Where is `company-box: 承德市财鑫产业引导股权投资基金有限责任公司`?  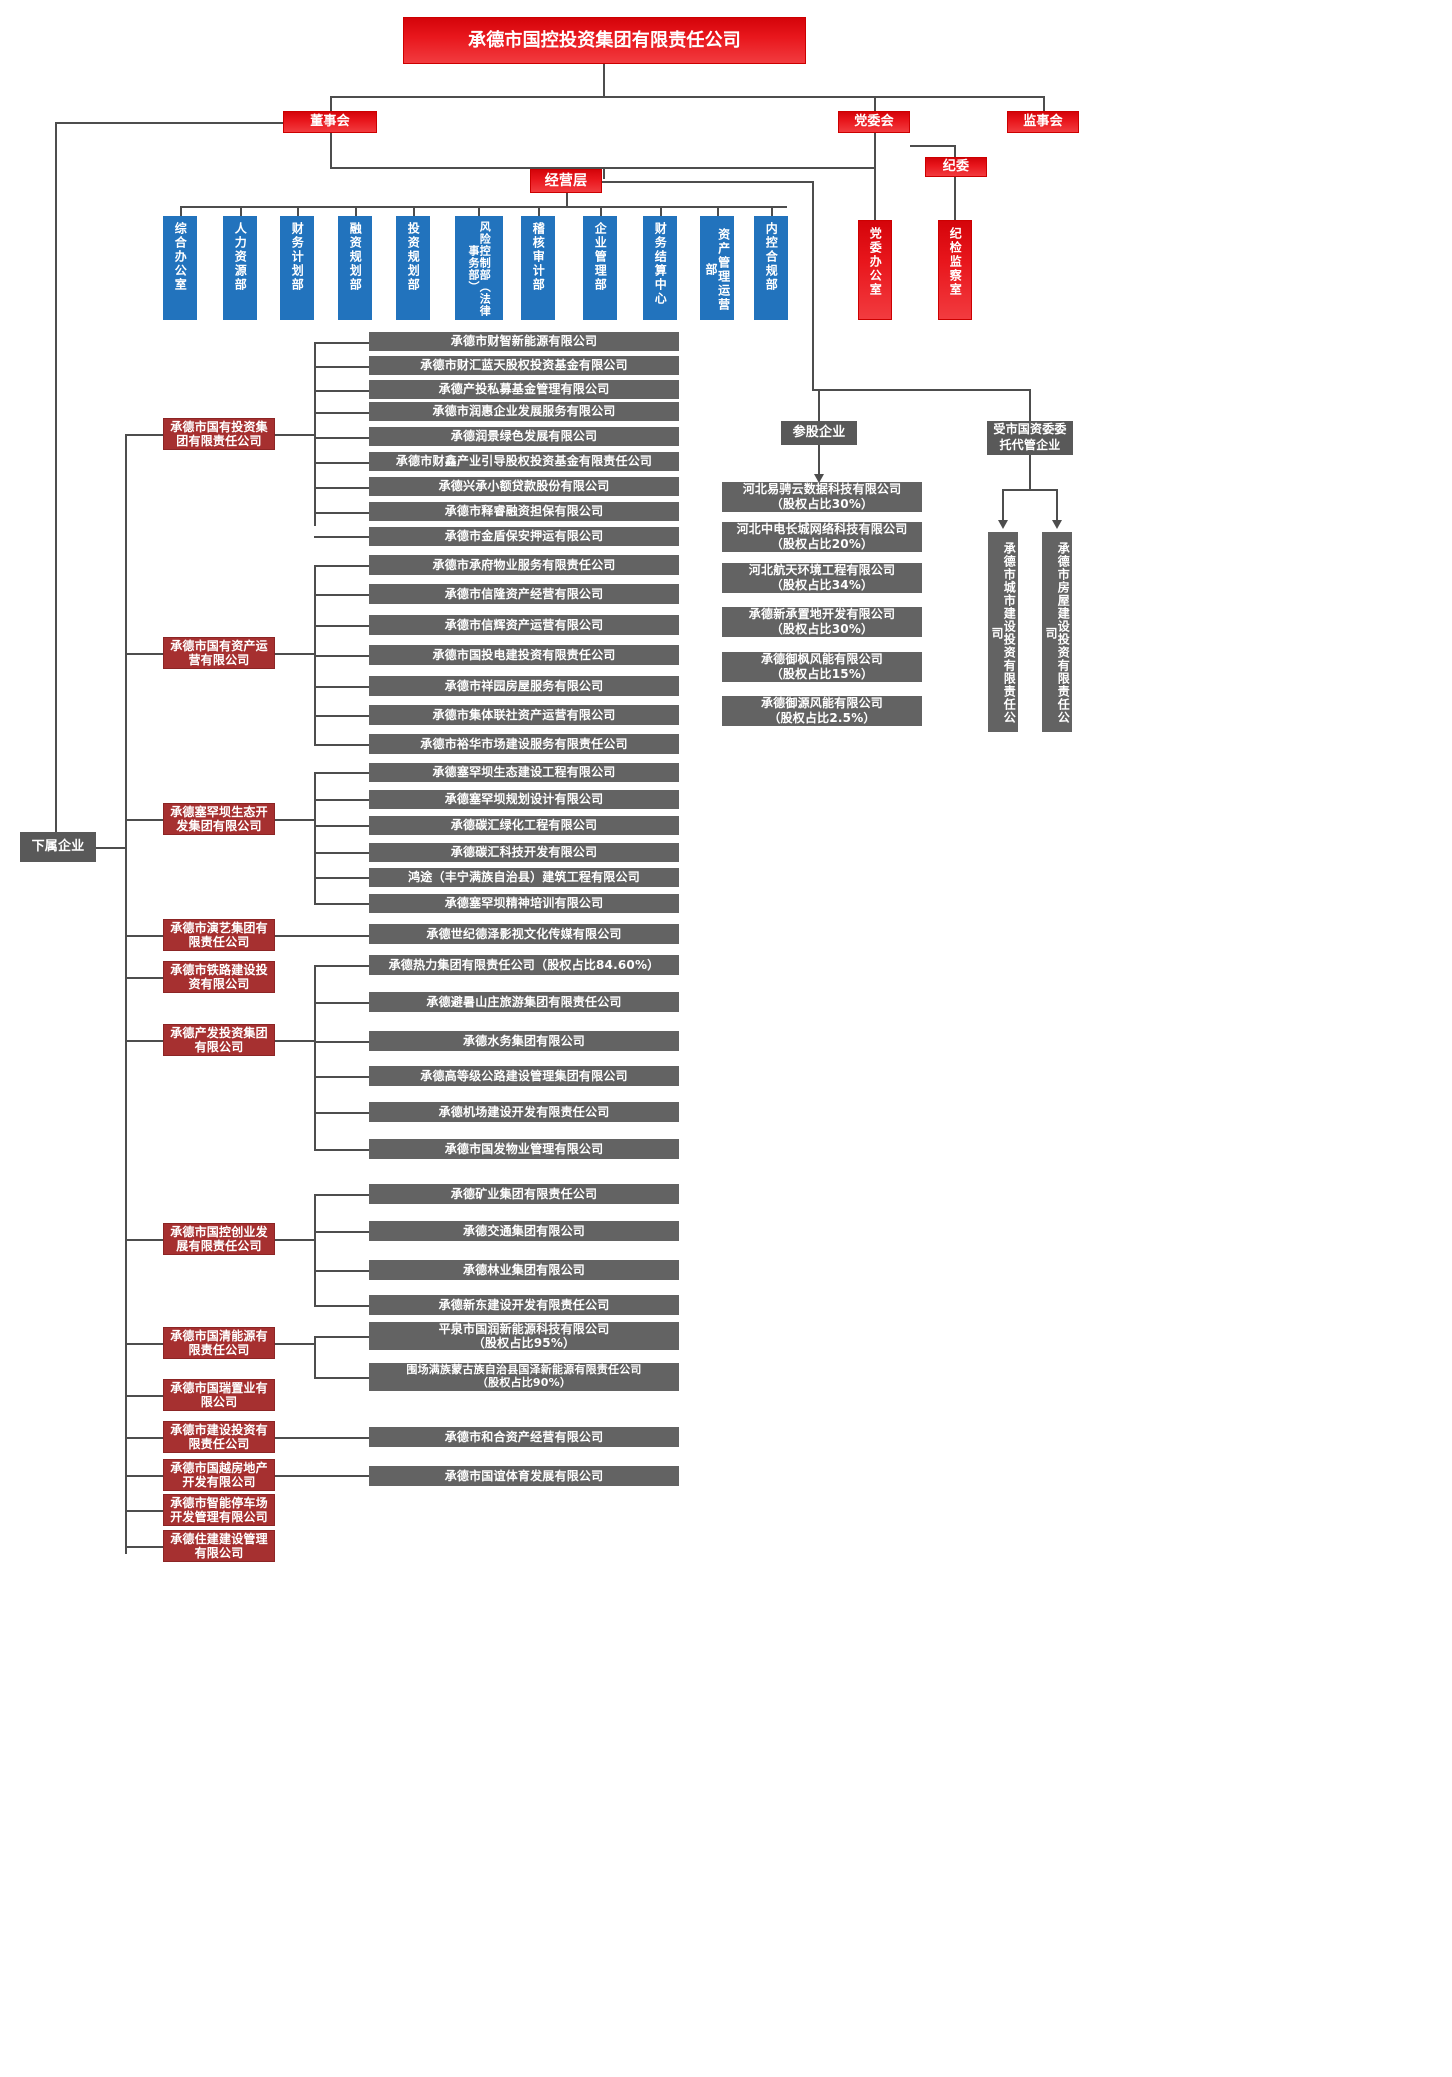 company-box: 承德市财鑫产业引导股权投资基金有限责任公司 is located at coordinates (524, 461).